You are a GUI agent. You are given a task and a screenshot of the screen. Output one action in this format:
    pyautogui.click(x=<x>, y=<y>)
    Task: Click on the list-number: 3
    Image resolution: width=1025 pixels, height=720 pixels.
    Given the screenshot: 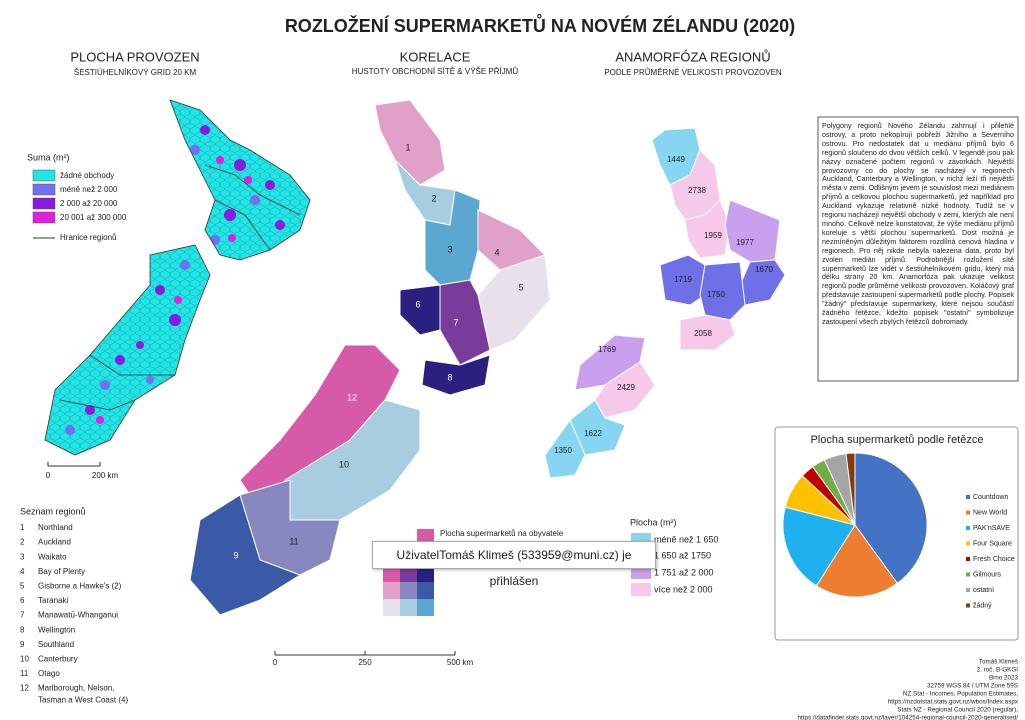 What is the action you would take?
    pyautogui.click(x=22, y=556)
    